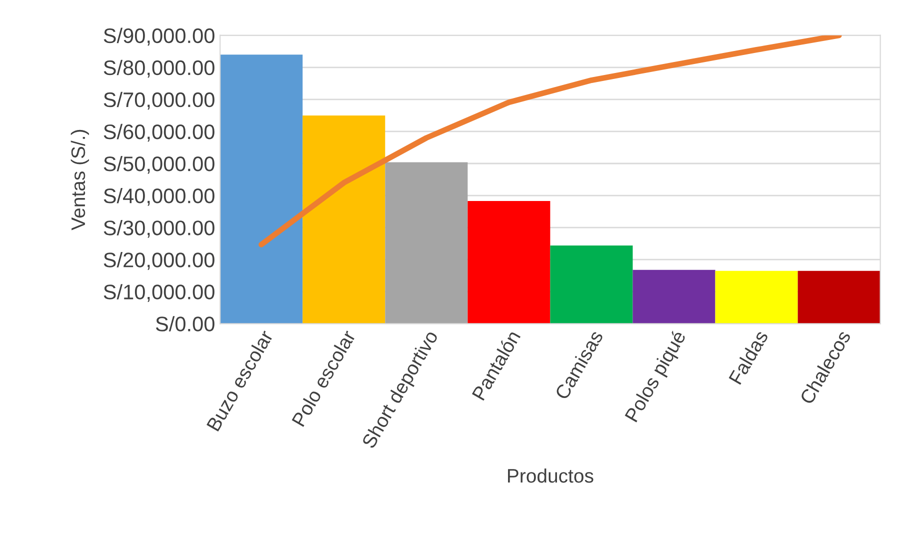  I want to click on y-axis-title: Ventas (S/.), so click(79, 180).